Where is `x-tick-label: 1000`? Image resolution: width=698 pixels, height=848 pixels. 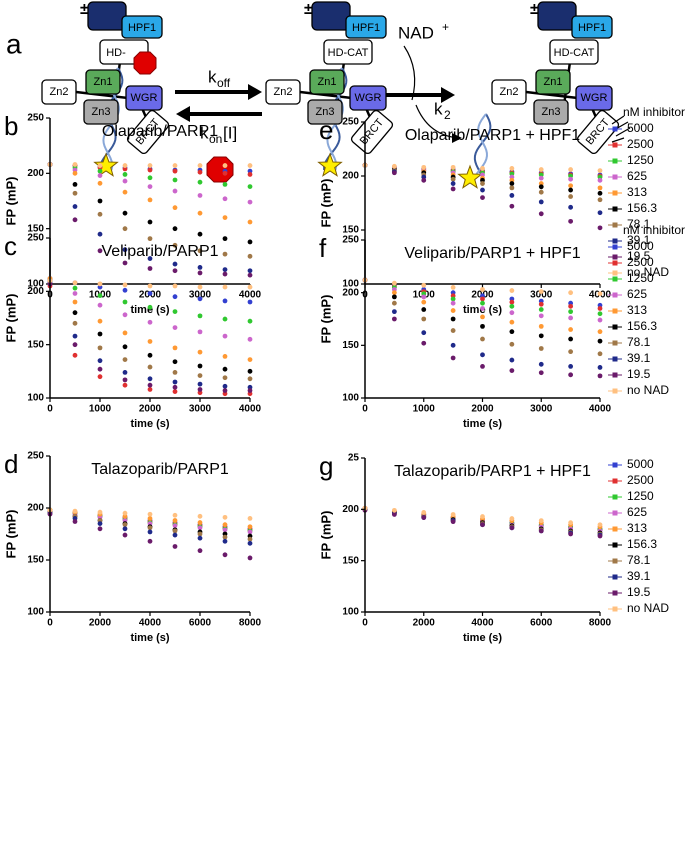
x-tick-label: 1000 is located at coordinates (100, 409).